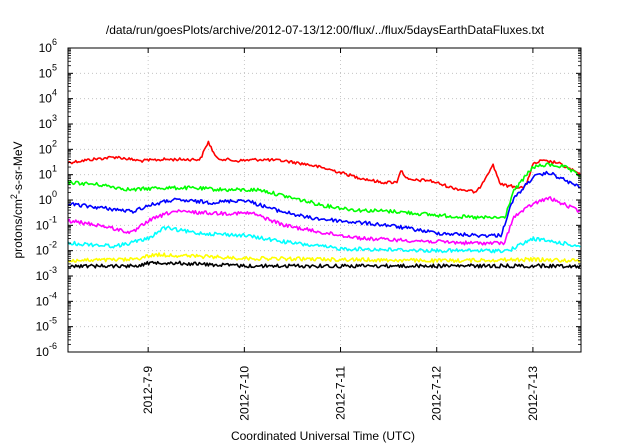 This screenshot has width=640, height=448. I want to click on y-tick-label: 10⁻², so click(46, 249).